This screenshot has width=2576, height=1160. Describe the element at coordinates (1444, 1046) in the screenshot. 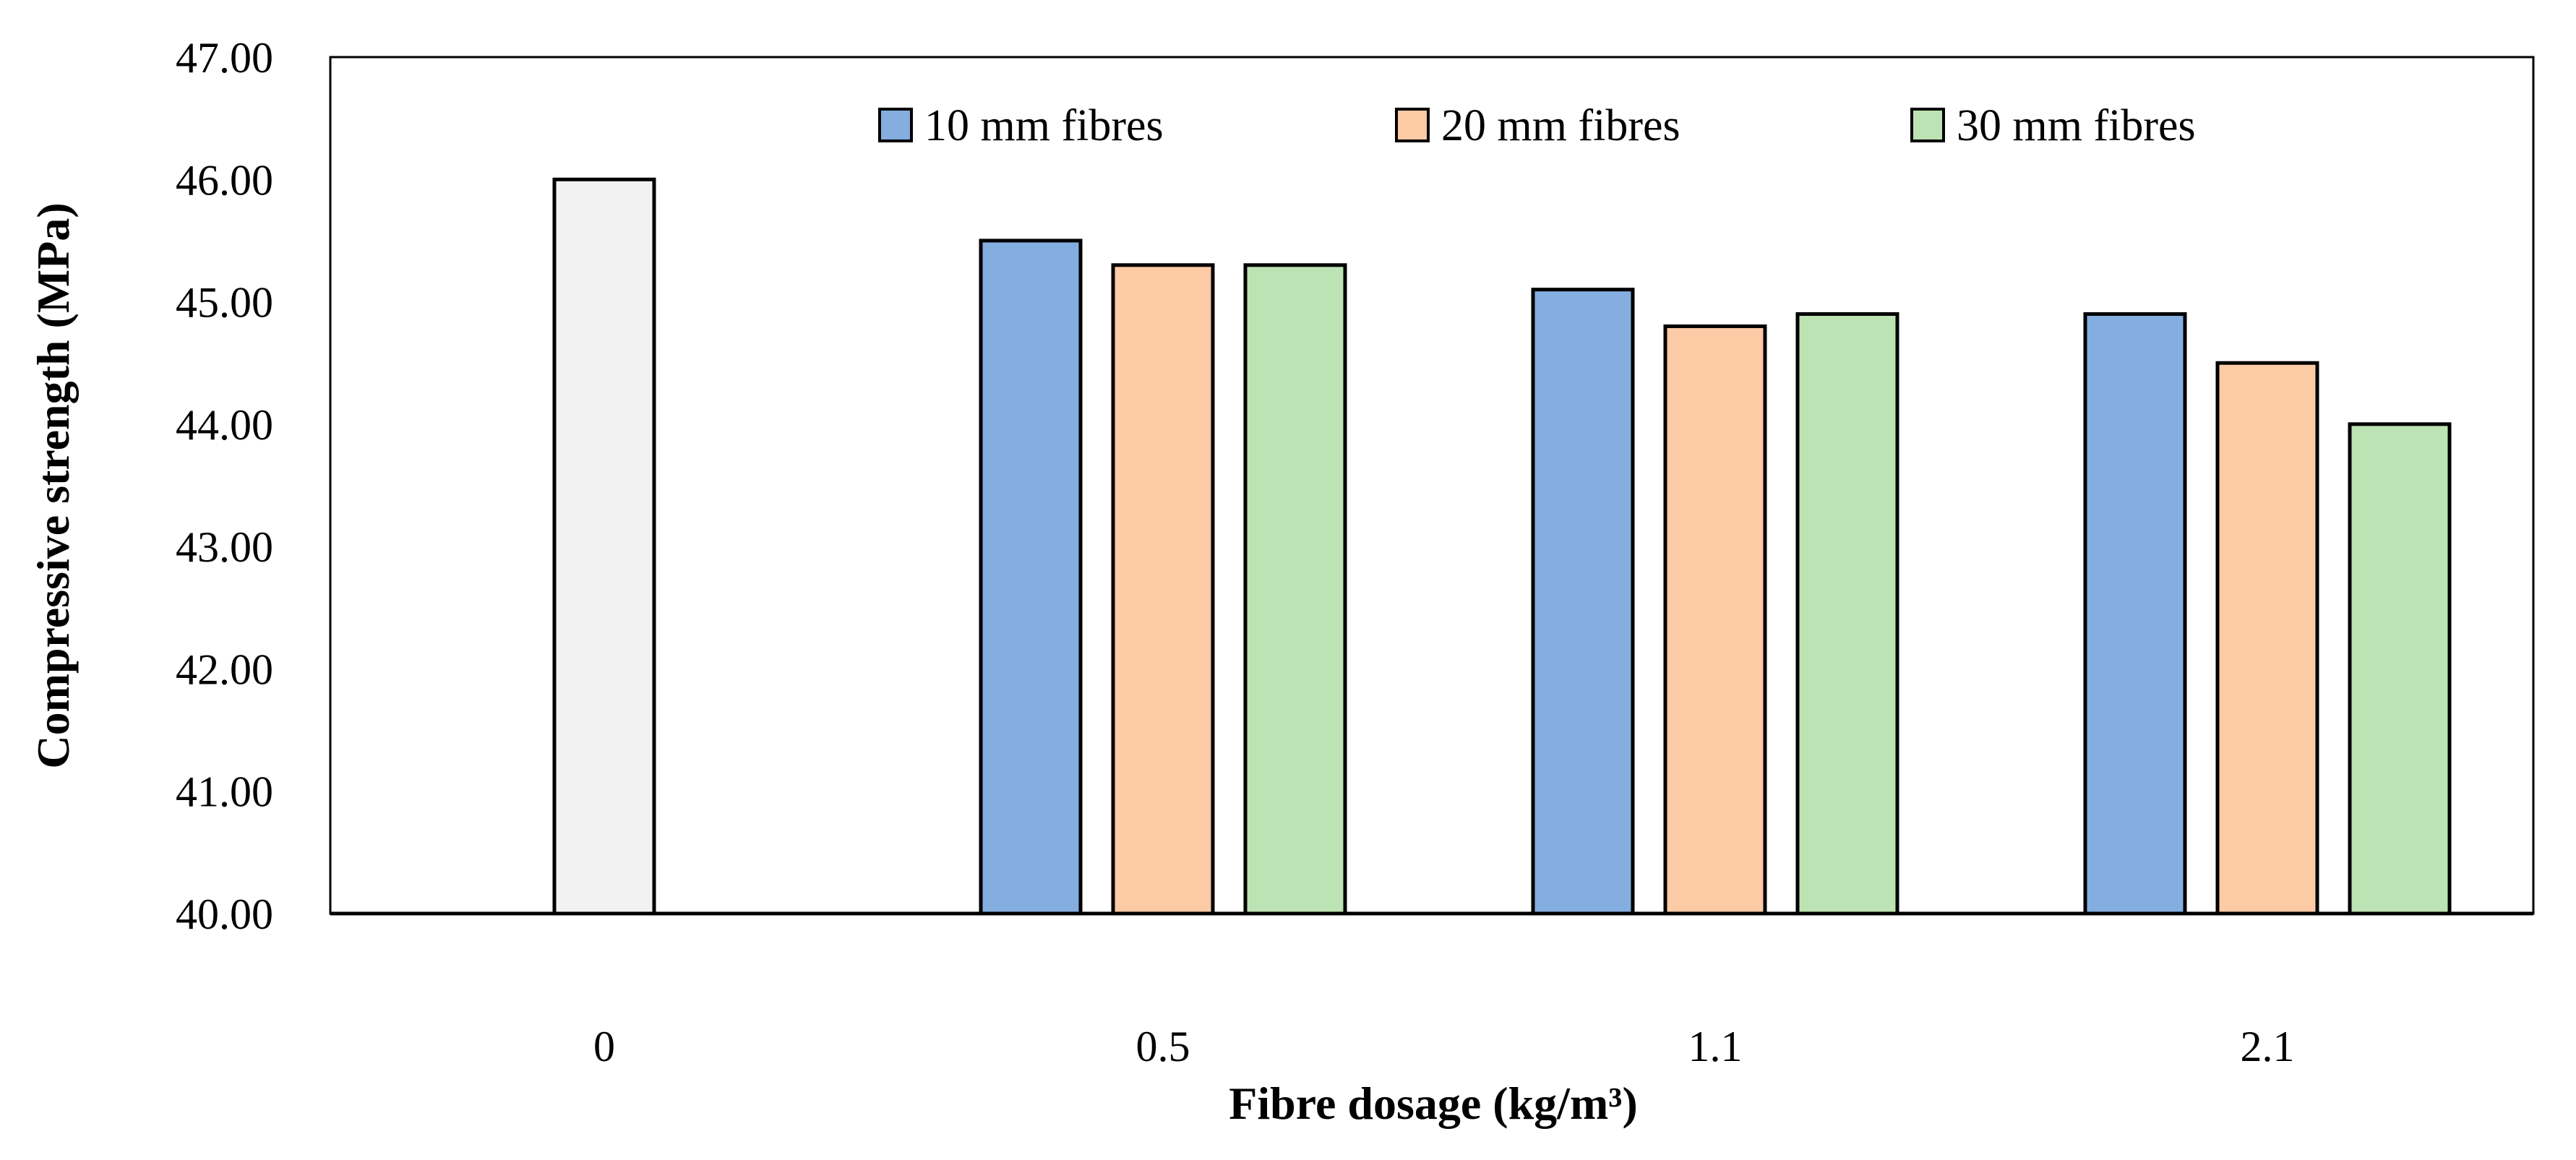

I see `x-axis-ticks: 0 0.5 1.1 2.1` at that location.